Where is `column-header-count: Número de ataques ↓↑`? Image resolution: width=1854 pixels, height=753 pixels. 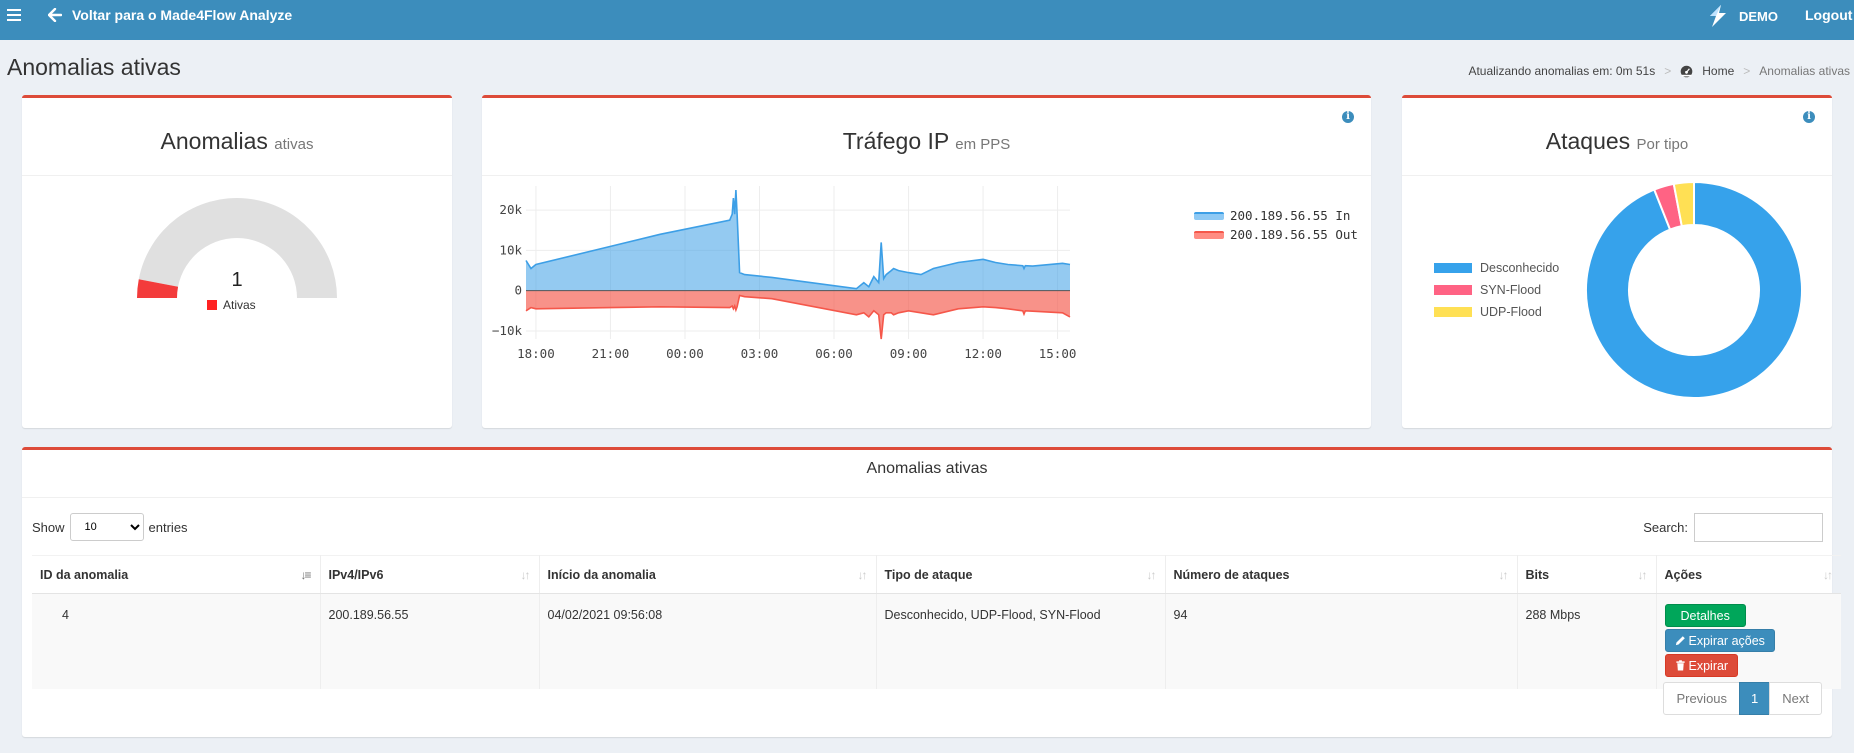
column-header-count: Número de ataques ↓↑ is located at coordinates (1341, 574).